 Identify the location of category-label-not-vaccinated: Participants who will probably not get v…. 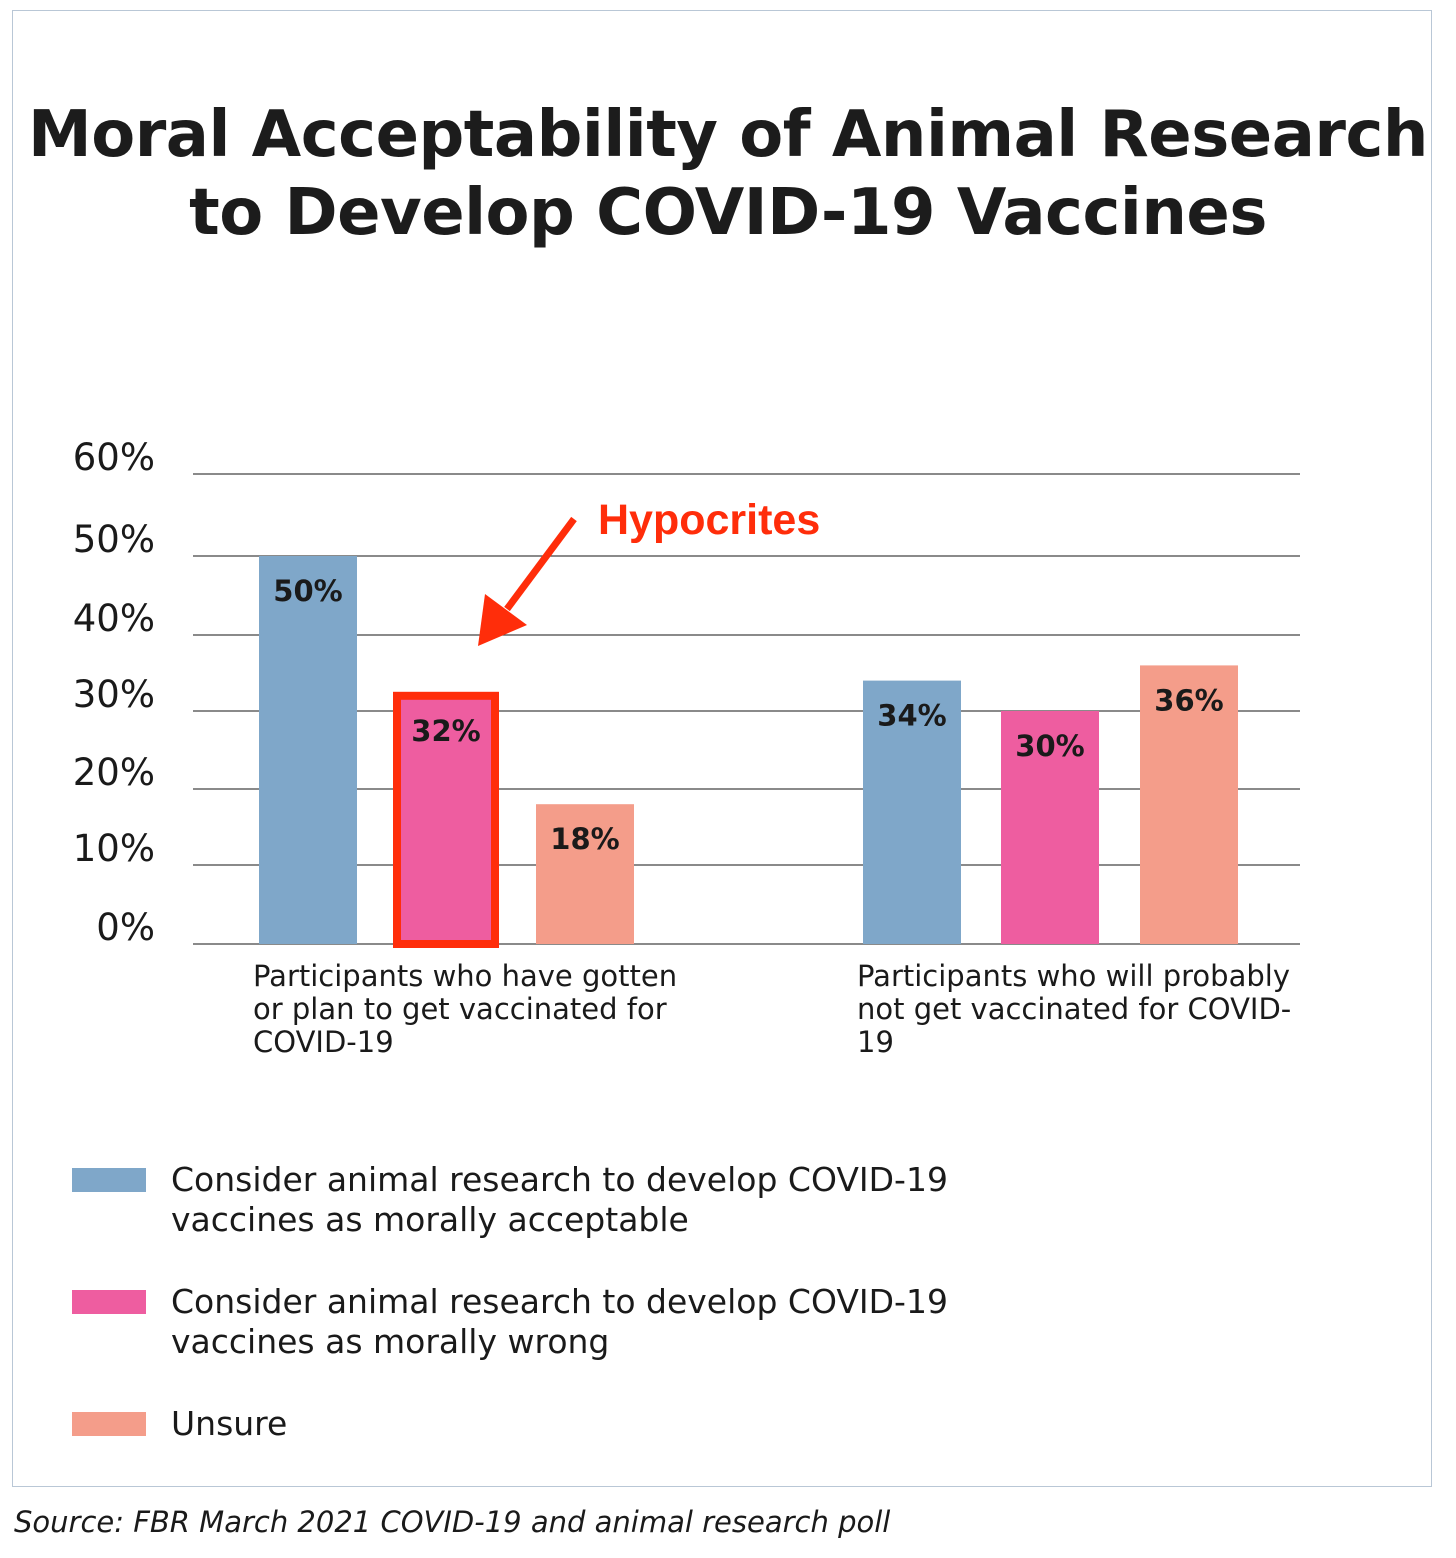
(1074, 1009).